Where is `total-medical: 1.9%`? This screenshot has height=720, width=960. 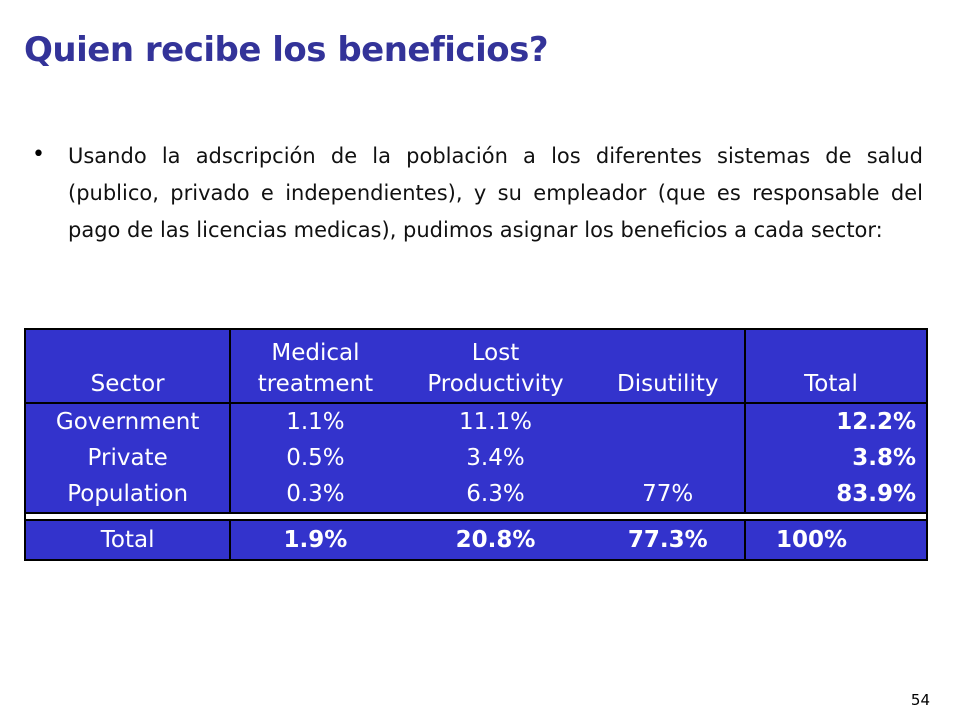 total-medical: 1.9% is located at coordinates (315, 539).